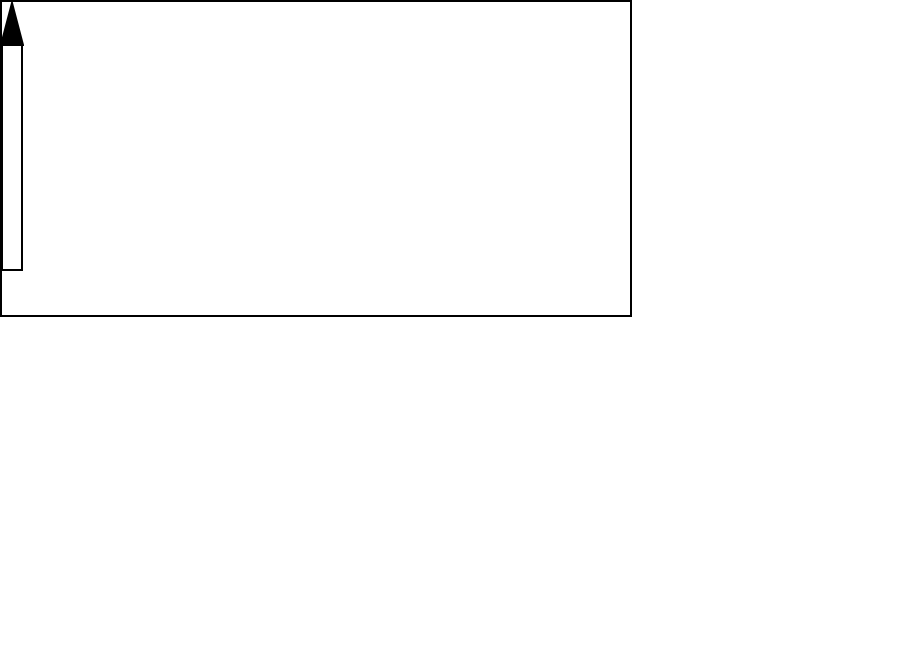 Image resolution: width=904 pixels, height=654 pixels. Describe the element at coordinates (12, 157) in the screenshot. I see `colorbar-scale` at that location.